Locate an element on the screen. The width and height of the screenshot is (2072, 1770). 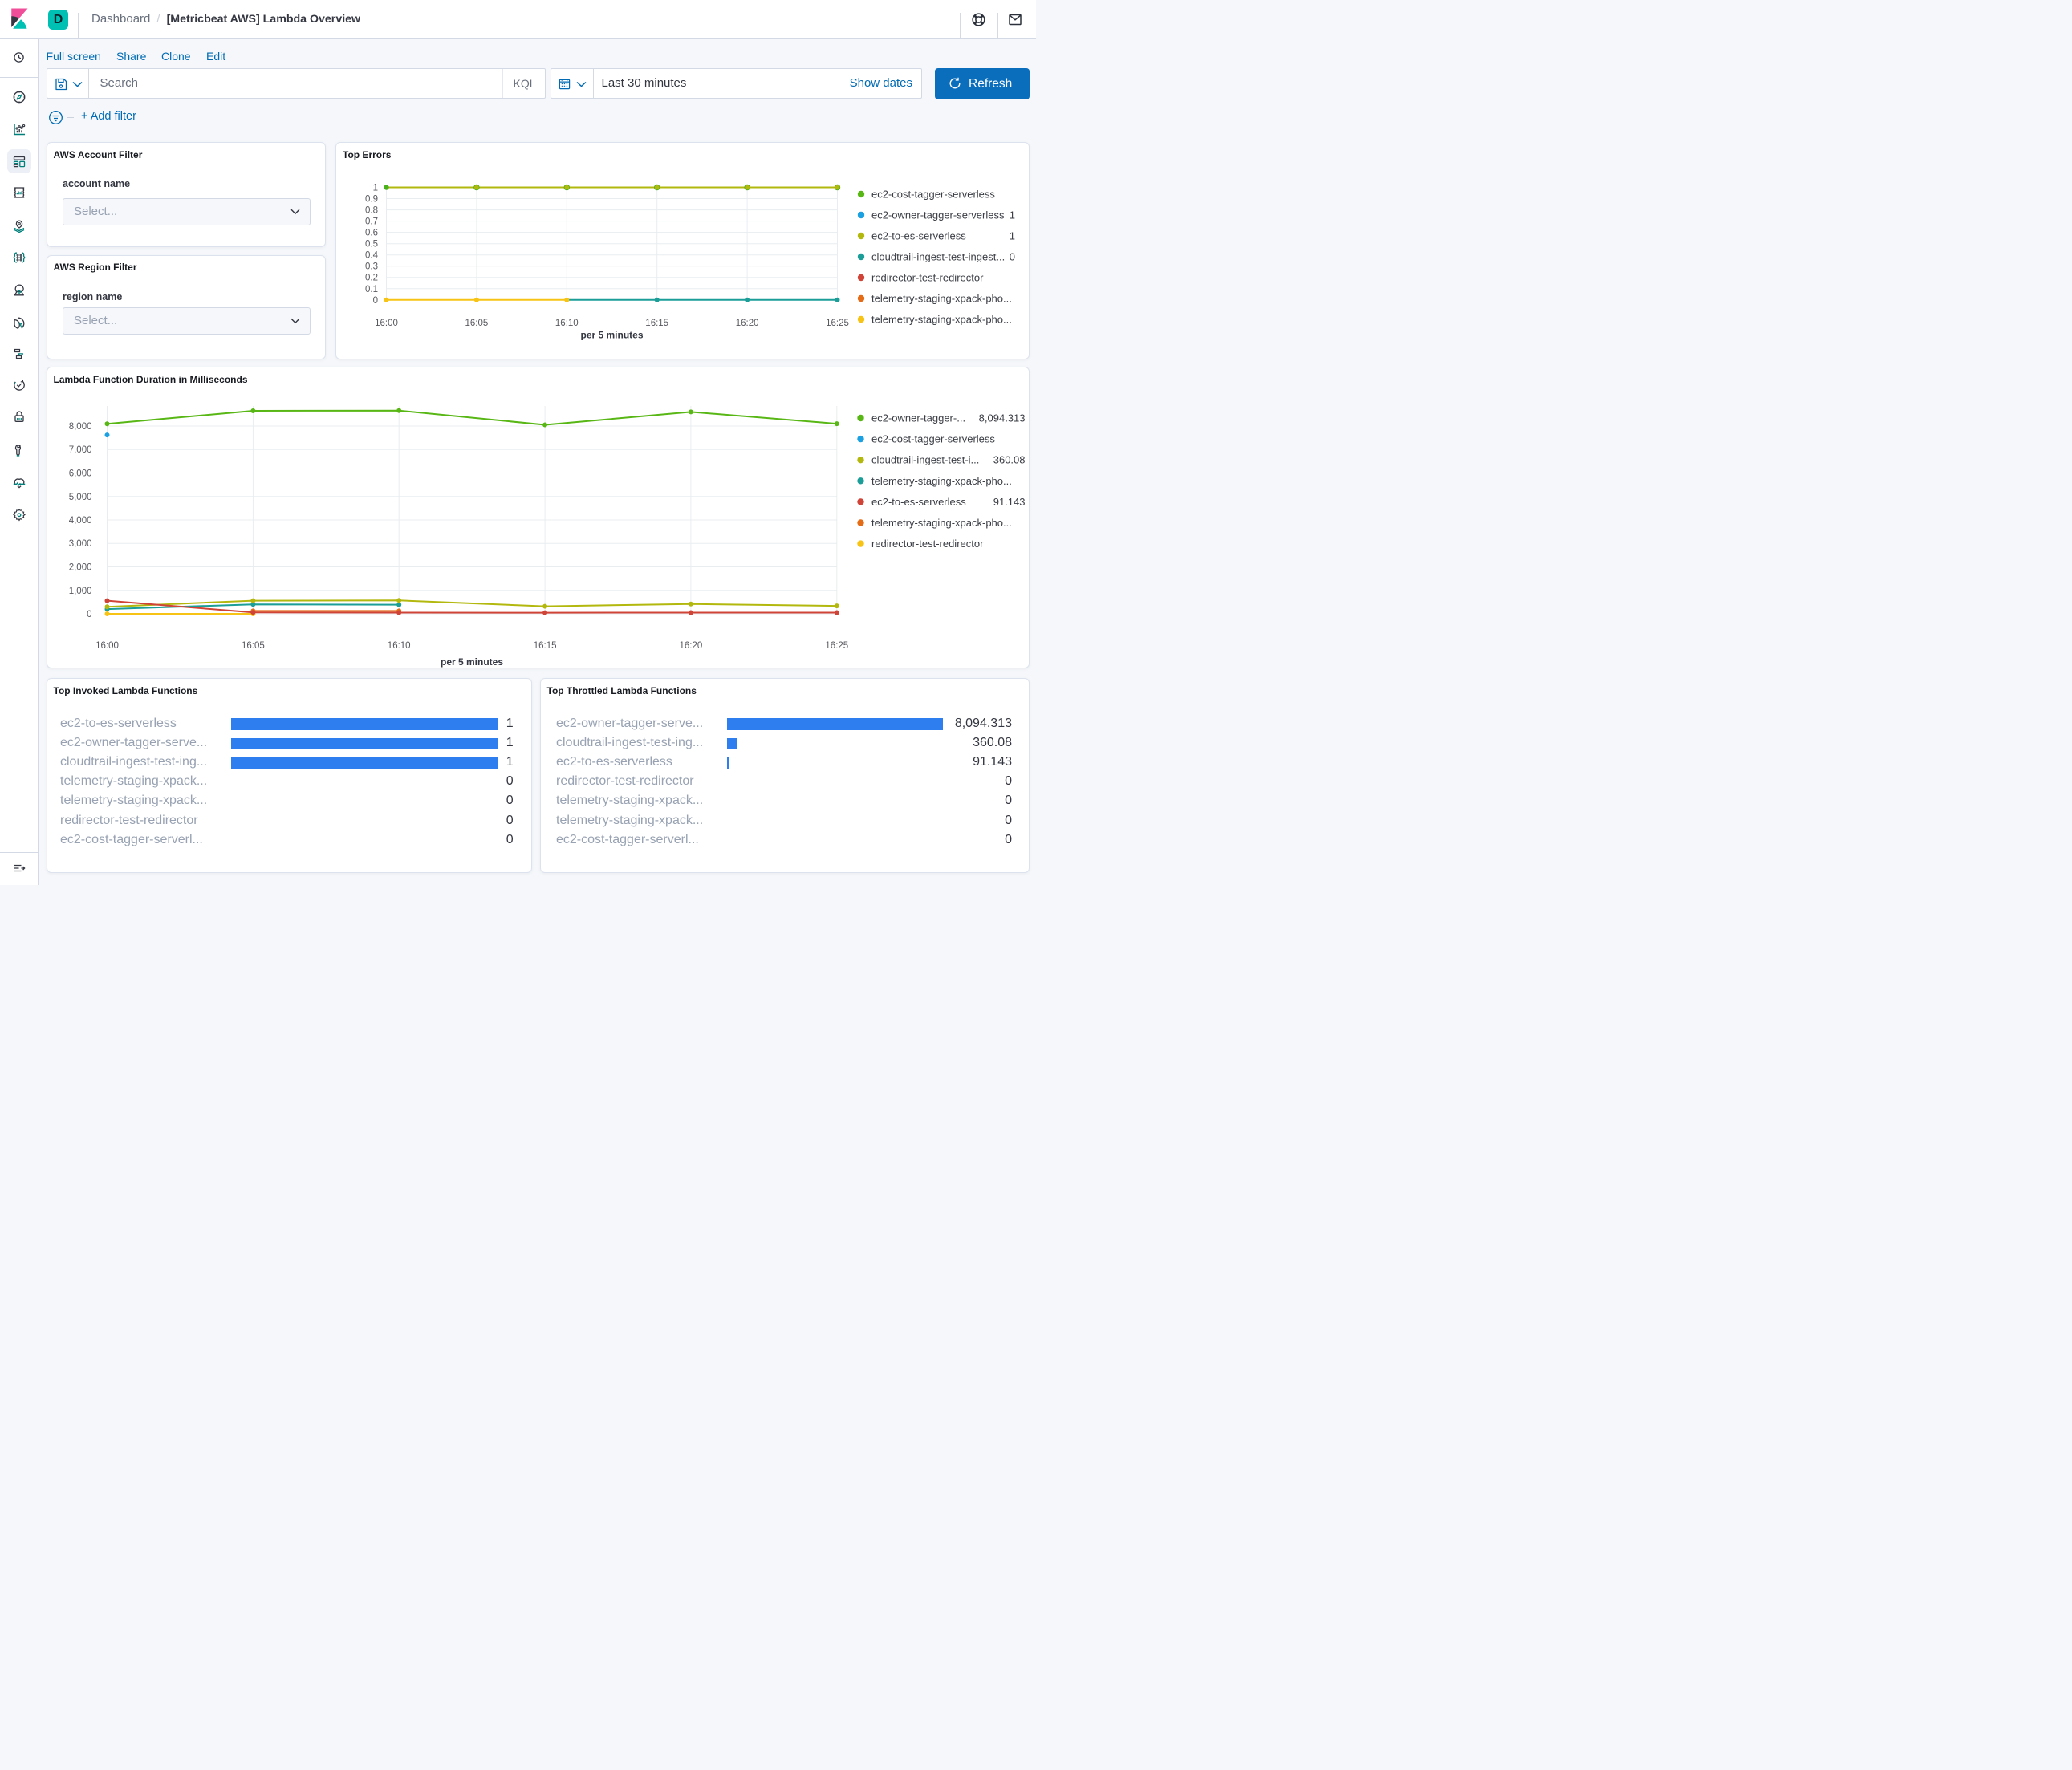
svg-text: 1,000 is located at coordinates (79, 591).